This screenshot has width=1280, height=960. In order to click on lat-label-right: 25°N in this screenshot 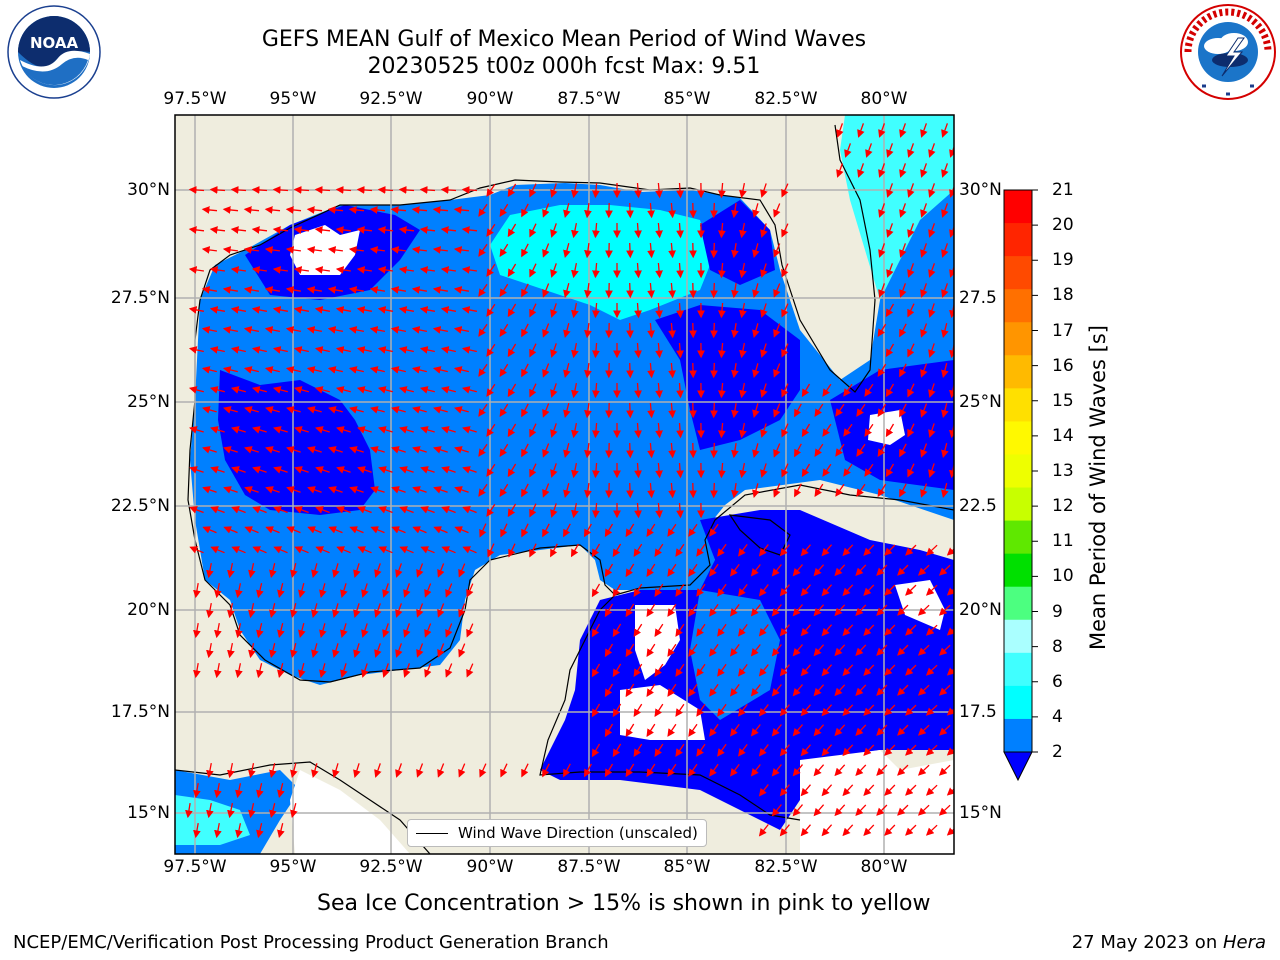, I will do `click(980, 402)`.